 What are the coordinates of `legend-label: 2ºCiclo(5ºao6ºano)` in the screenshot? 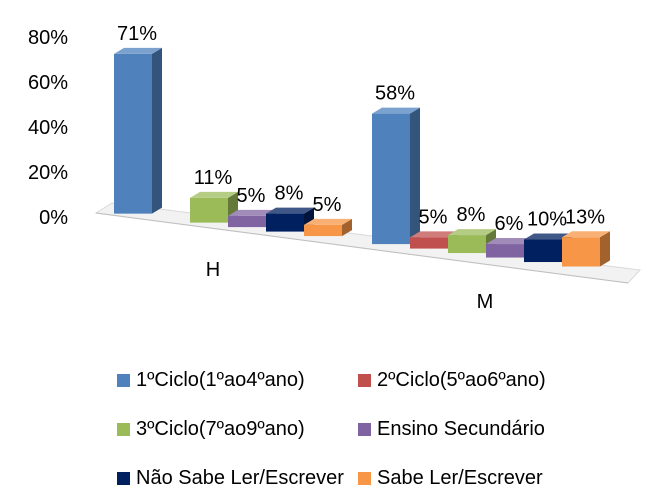 It's located at (461, 380).